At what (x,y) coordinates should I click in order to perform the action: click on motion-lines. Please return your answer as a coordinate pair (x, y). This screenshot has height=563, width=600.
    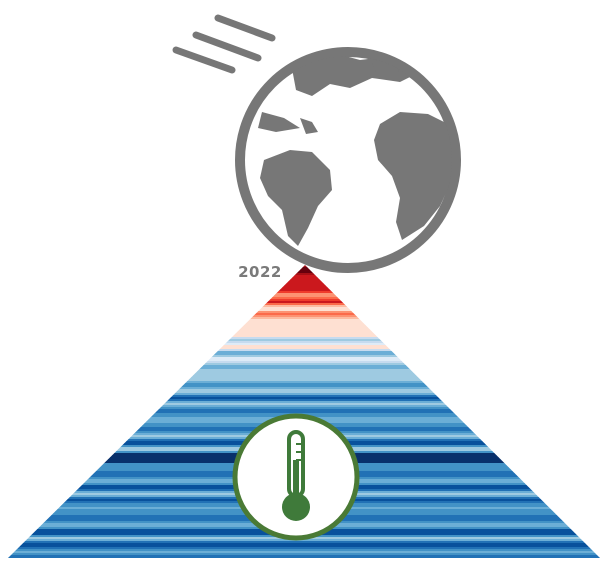
    Looking at the image, I should click on (224, 44).